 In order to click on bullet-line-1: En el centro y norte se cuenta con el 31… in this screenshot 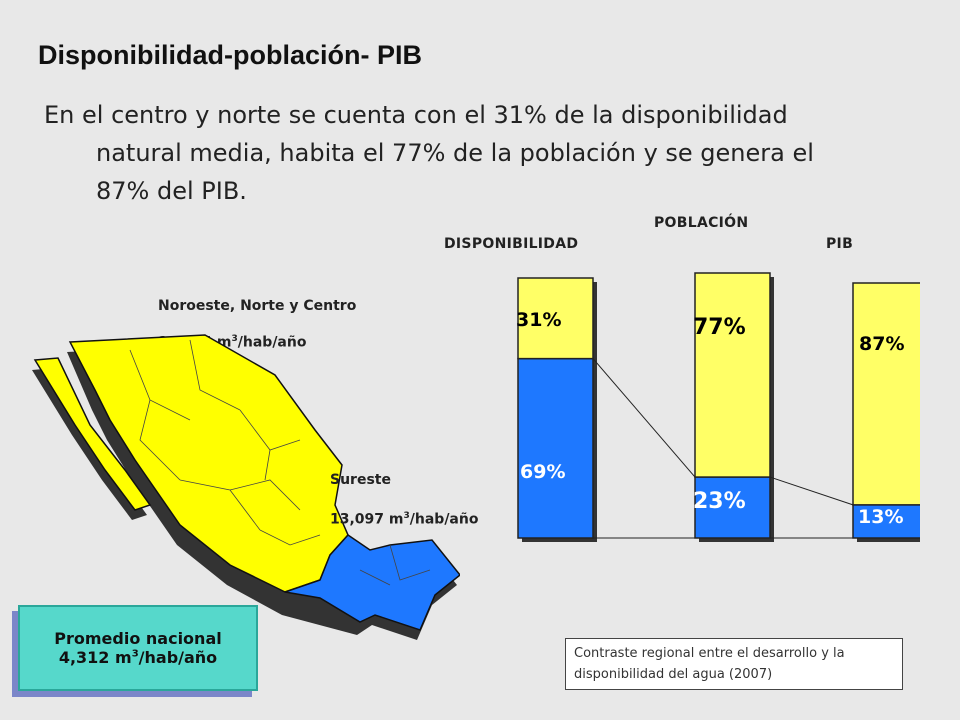, I will do `click(416, 115)`.